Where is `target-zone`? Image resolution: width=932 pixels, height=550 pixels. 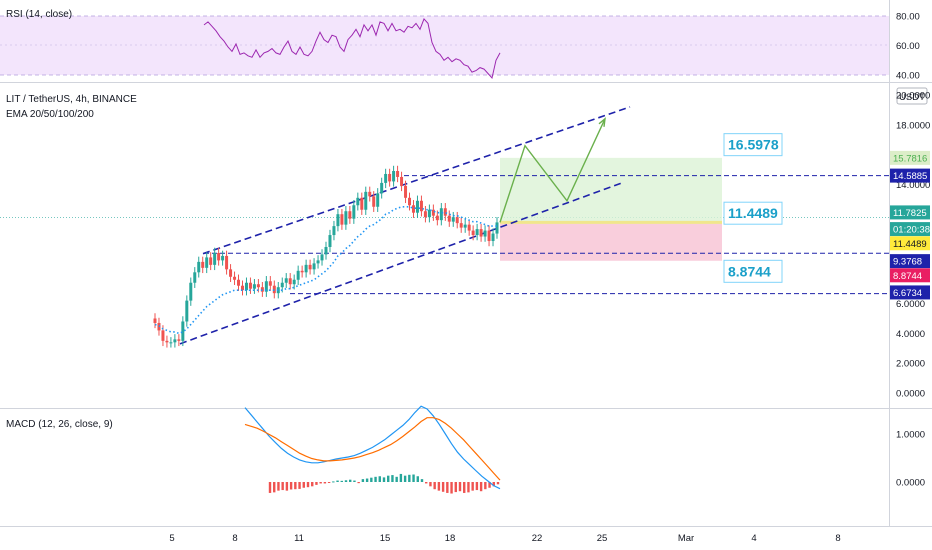 target-zone is located at coordinates (611, 190).